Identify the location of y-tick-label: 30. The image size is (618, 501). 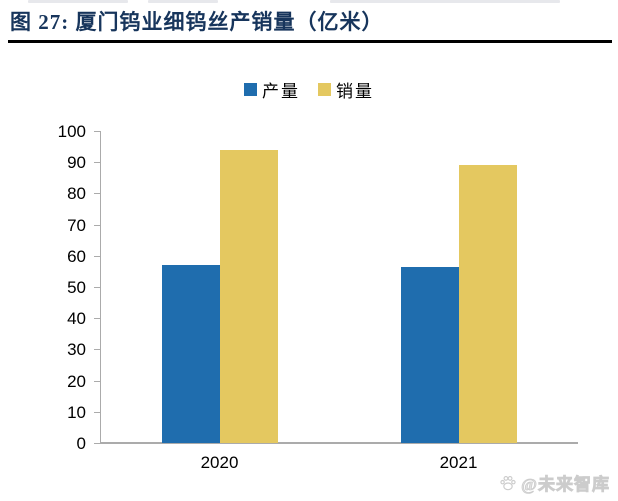
(76, 350).